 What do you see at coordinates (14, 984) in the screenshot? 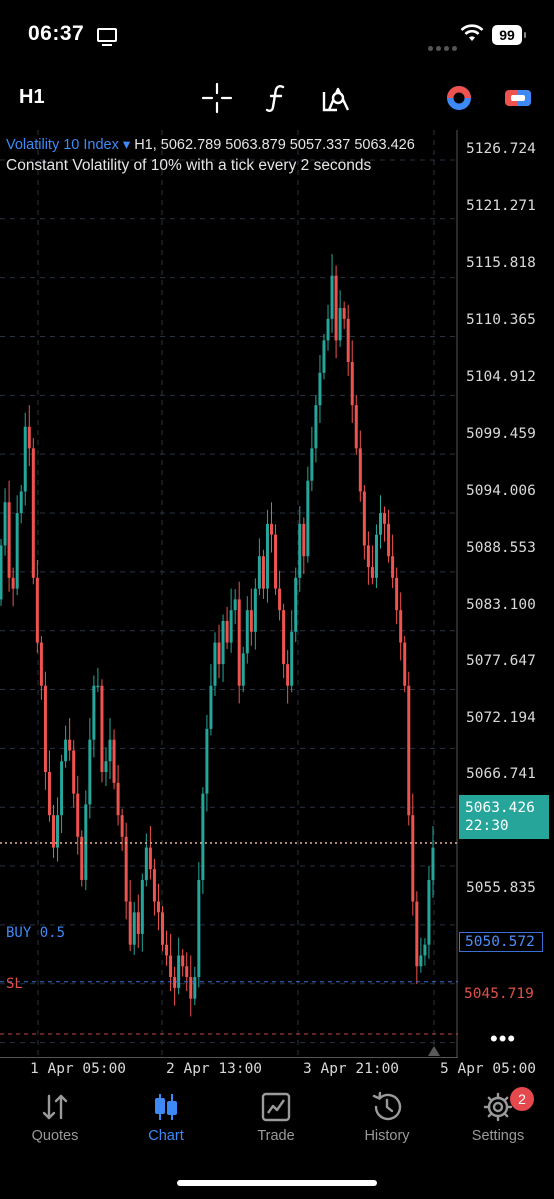
I see `stop-loss-label: SL` at bounding box center [14, 984].